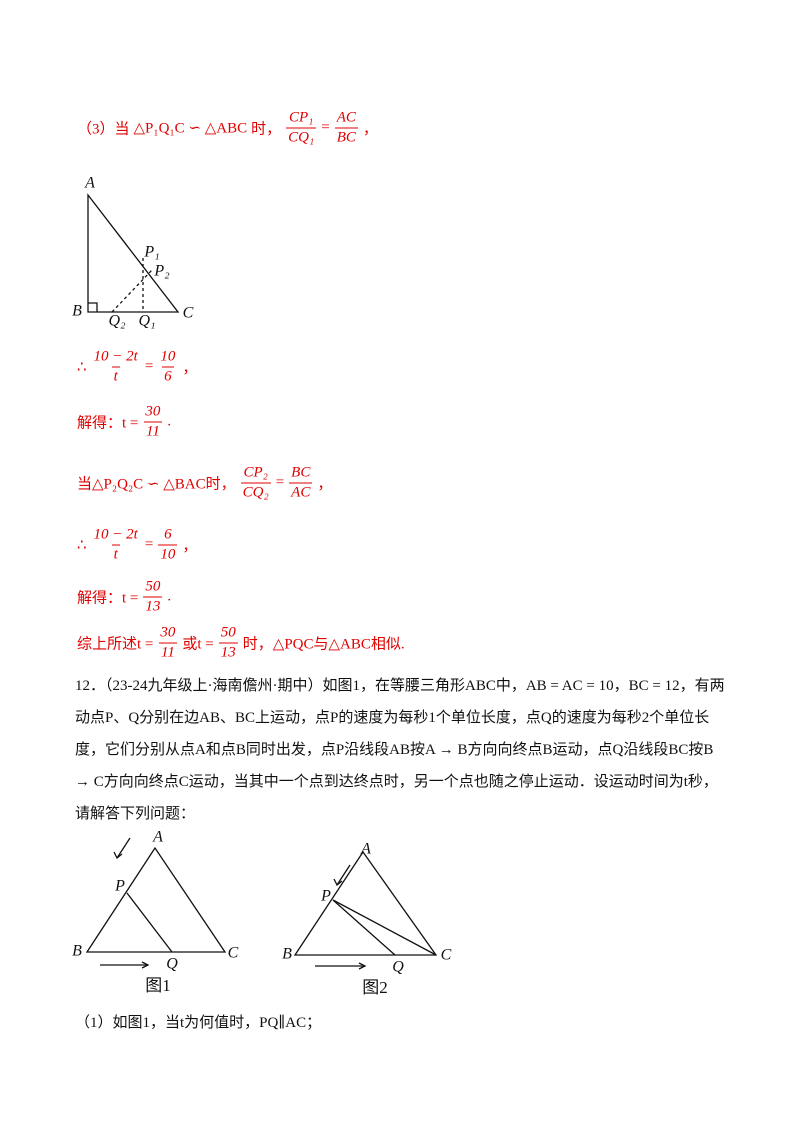 Image resolution: width=800 pixels, height=1132 pixels. What do you see at coordinates (301, 136) in the screenshot?
I see `denominator: CQ₁` at bounding box center [301, 136].